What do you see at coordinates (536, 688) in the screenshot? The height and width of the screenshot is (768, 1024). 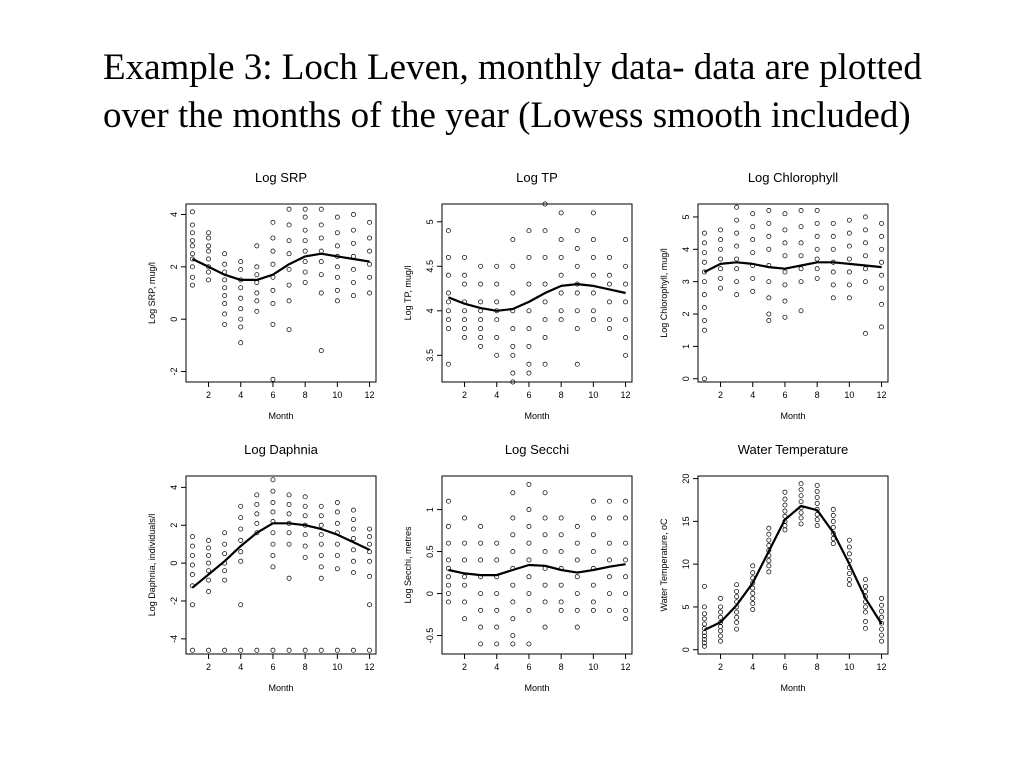 I see `x-axis-label: Month` at bounding box center [536, 688].